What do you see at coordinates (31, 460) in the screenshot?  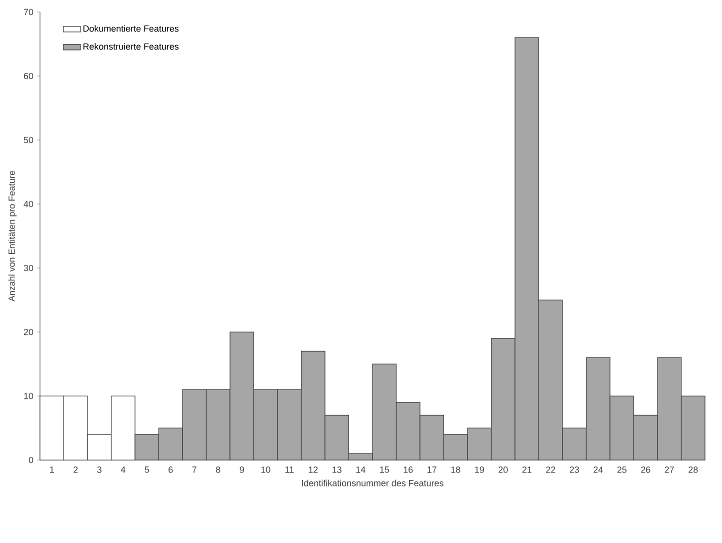 I see `y-tick-label: 0` at bounding box center [31, 460].